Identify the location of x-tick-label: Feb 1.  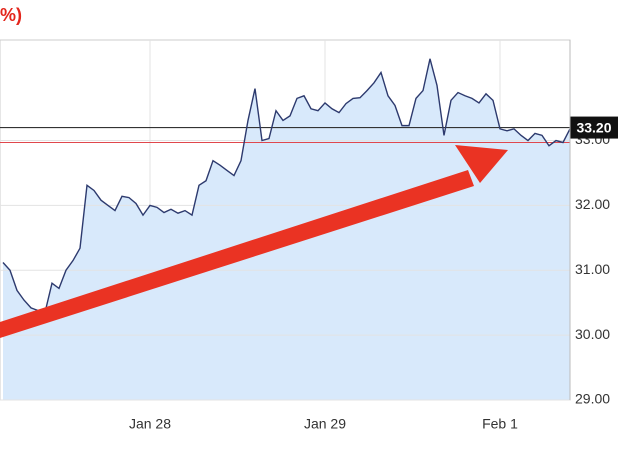
(500, 424).